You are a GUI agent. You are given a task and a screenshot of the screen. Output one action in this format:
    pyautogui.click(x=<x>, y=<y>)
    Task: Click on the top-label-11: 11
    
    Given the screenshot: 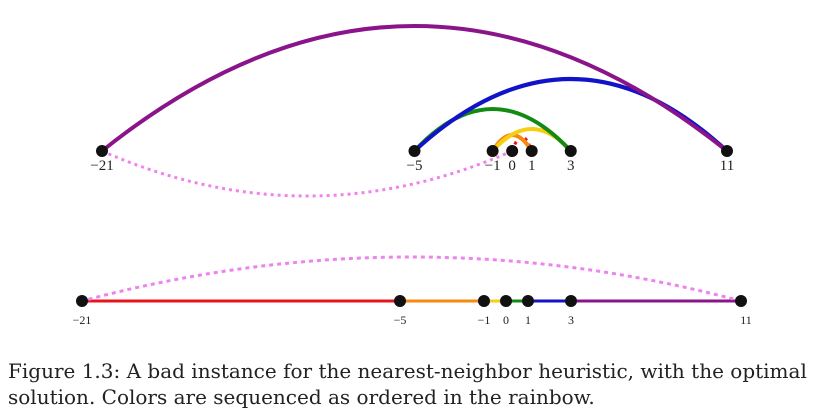 What is the action you would take?
    pyautogui.click(x=727, y=166)
    